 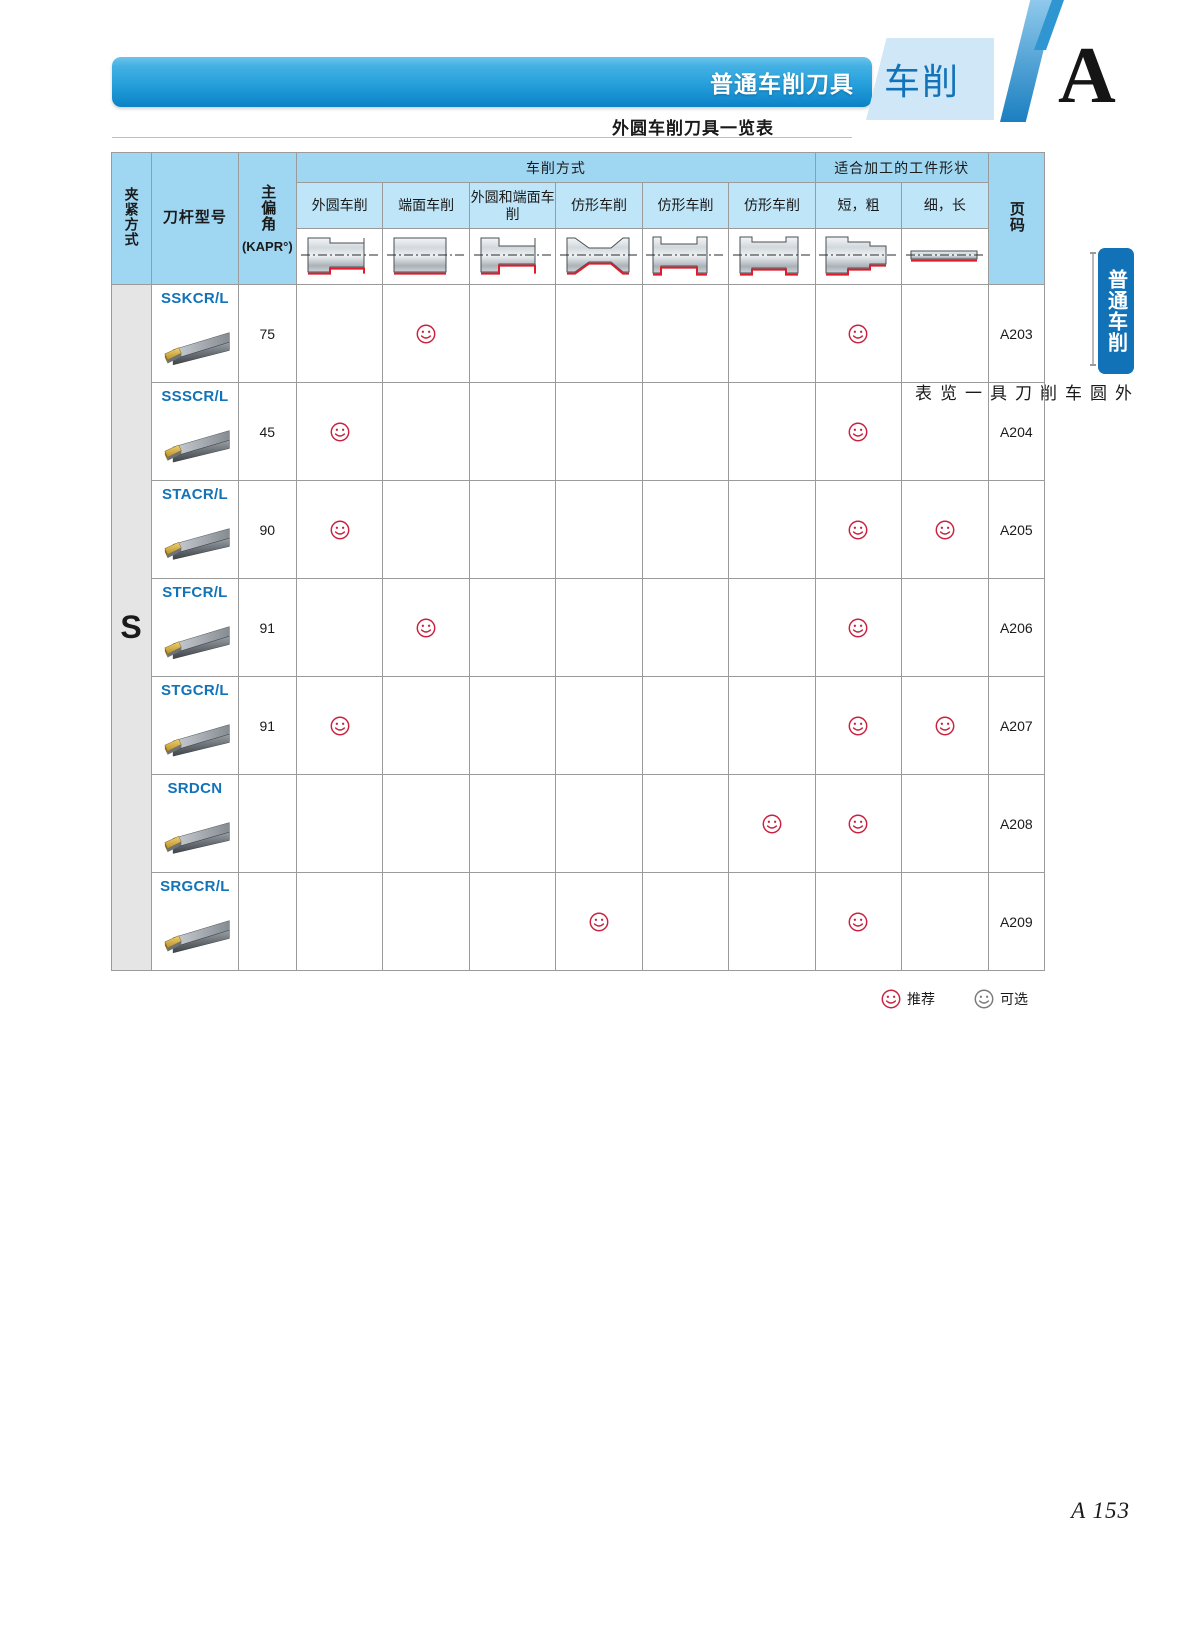 I want to click on main-angle-cell: 75, so click(x=267, y=333).